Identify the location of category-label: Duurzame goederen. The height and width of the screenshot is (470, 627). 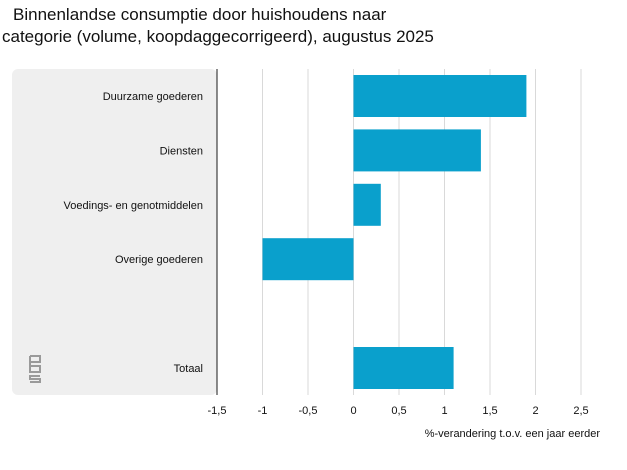
(153, 97).